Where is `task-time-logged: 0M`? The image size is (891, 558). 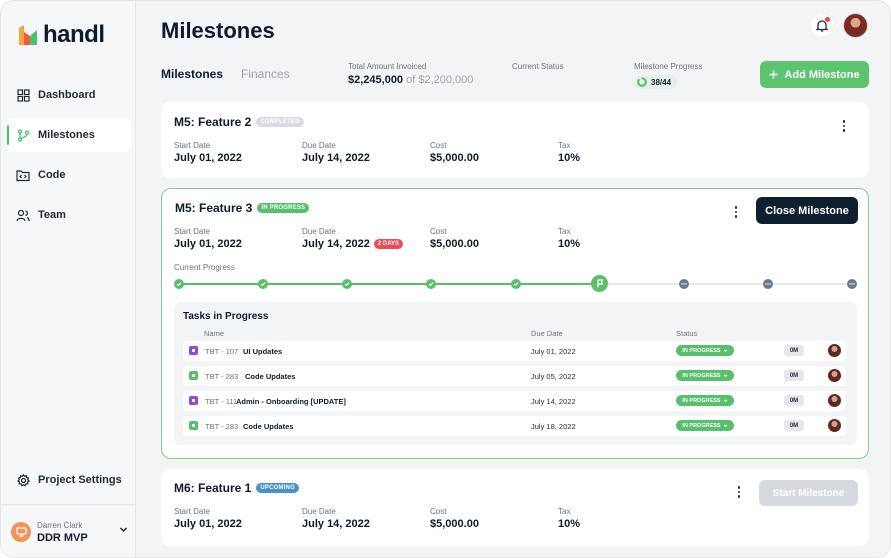 task-time-logged: 0M is located at coordinates (794, 400).